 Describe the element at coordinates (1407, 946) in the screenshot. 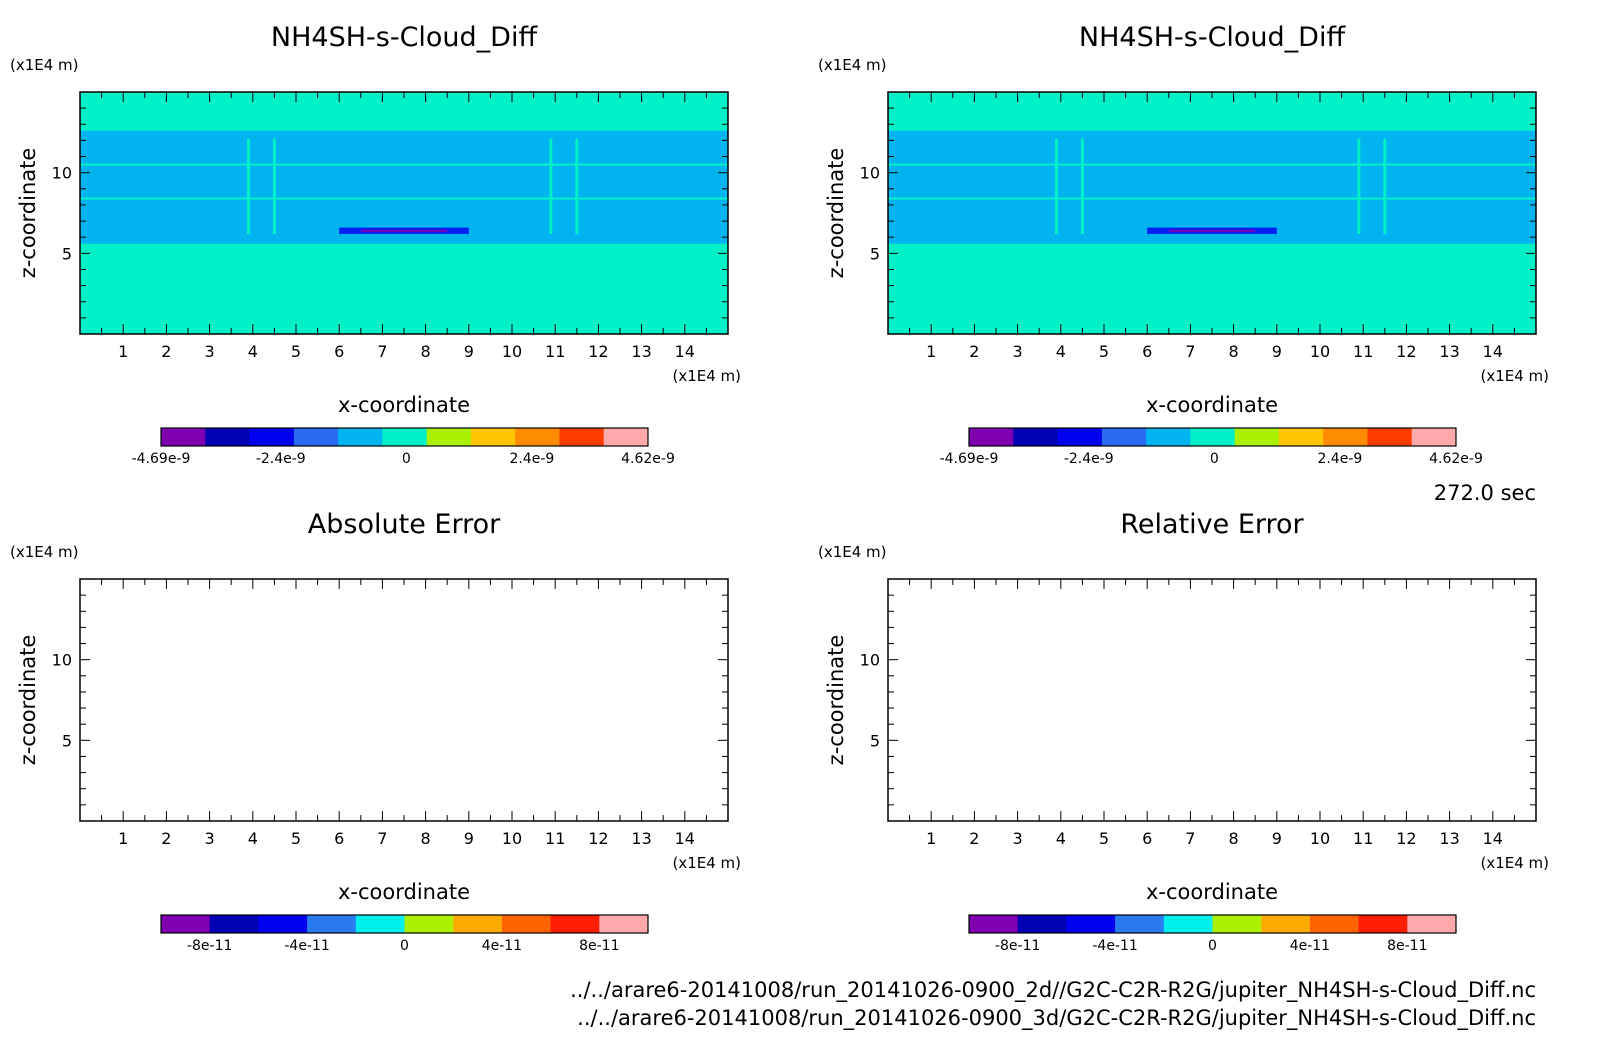

I see `colorbar-tick-label: 8e-11` at that location.